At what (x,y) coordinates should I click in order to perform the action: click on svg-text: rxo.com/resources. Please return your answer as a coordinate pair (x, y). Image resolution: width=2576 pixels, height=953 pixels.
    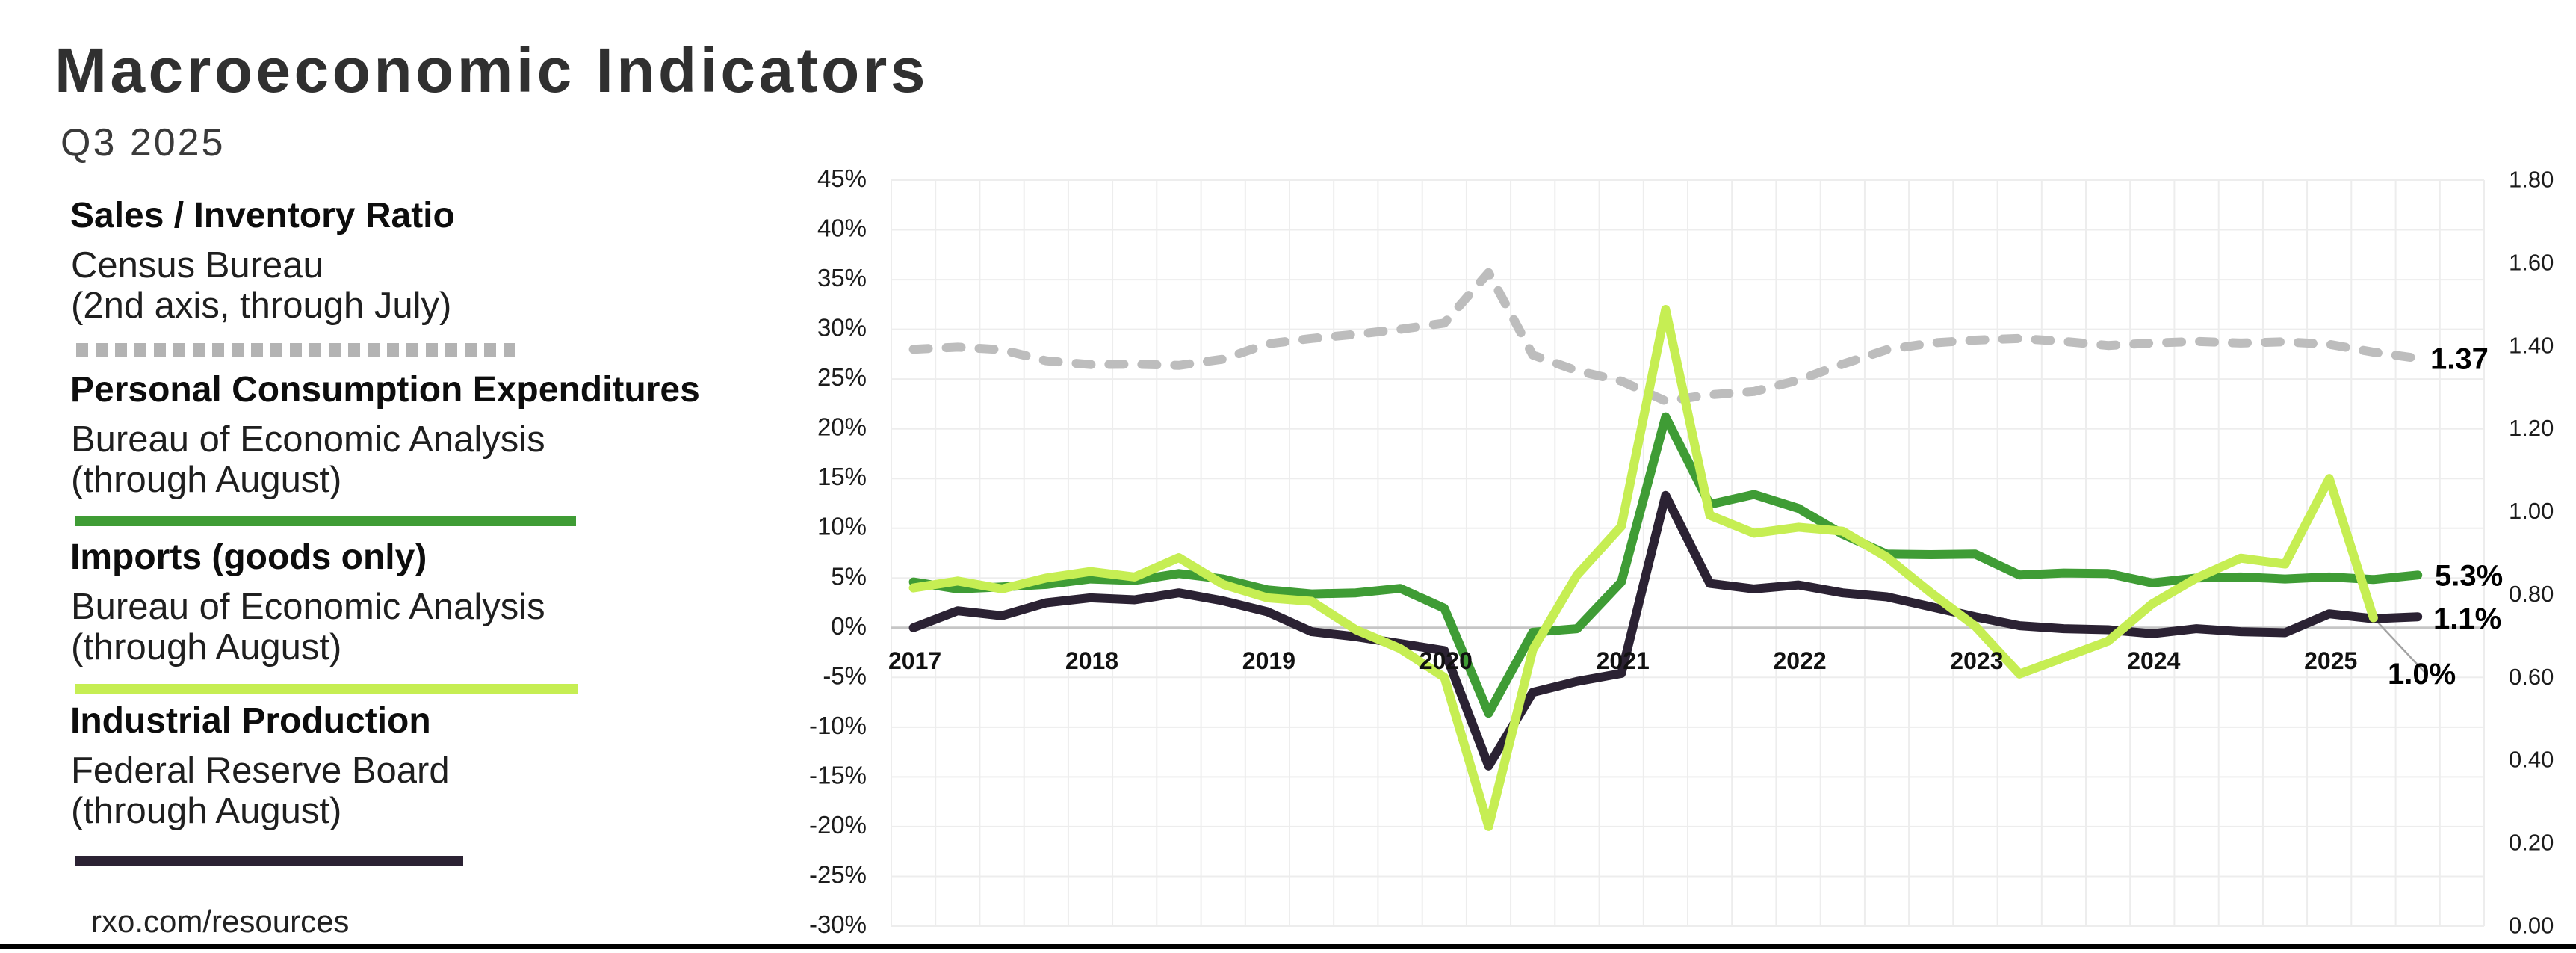
    Looking at the image, I should click on (220, 921).